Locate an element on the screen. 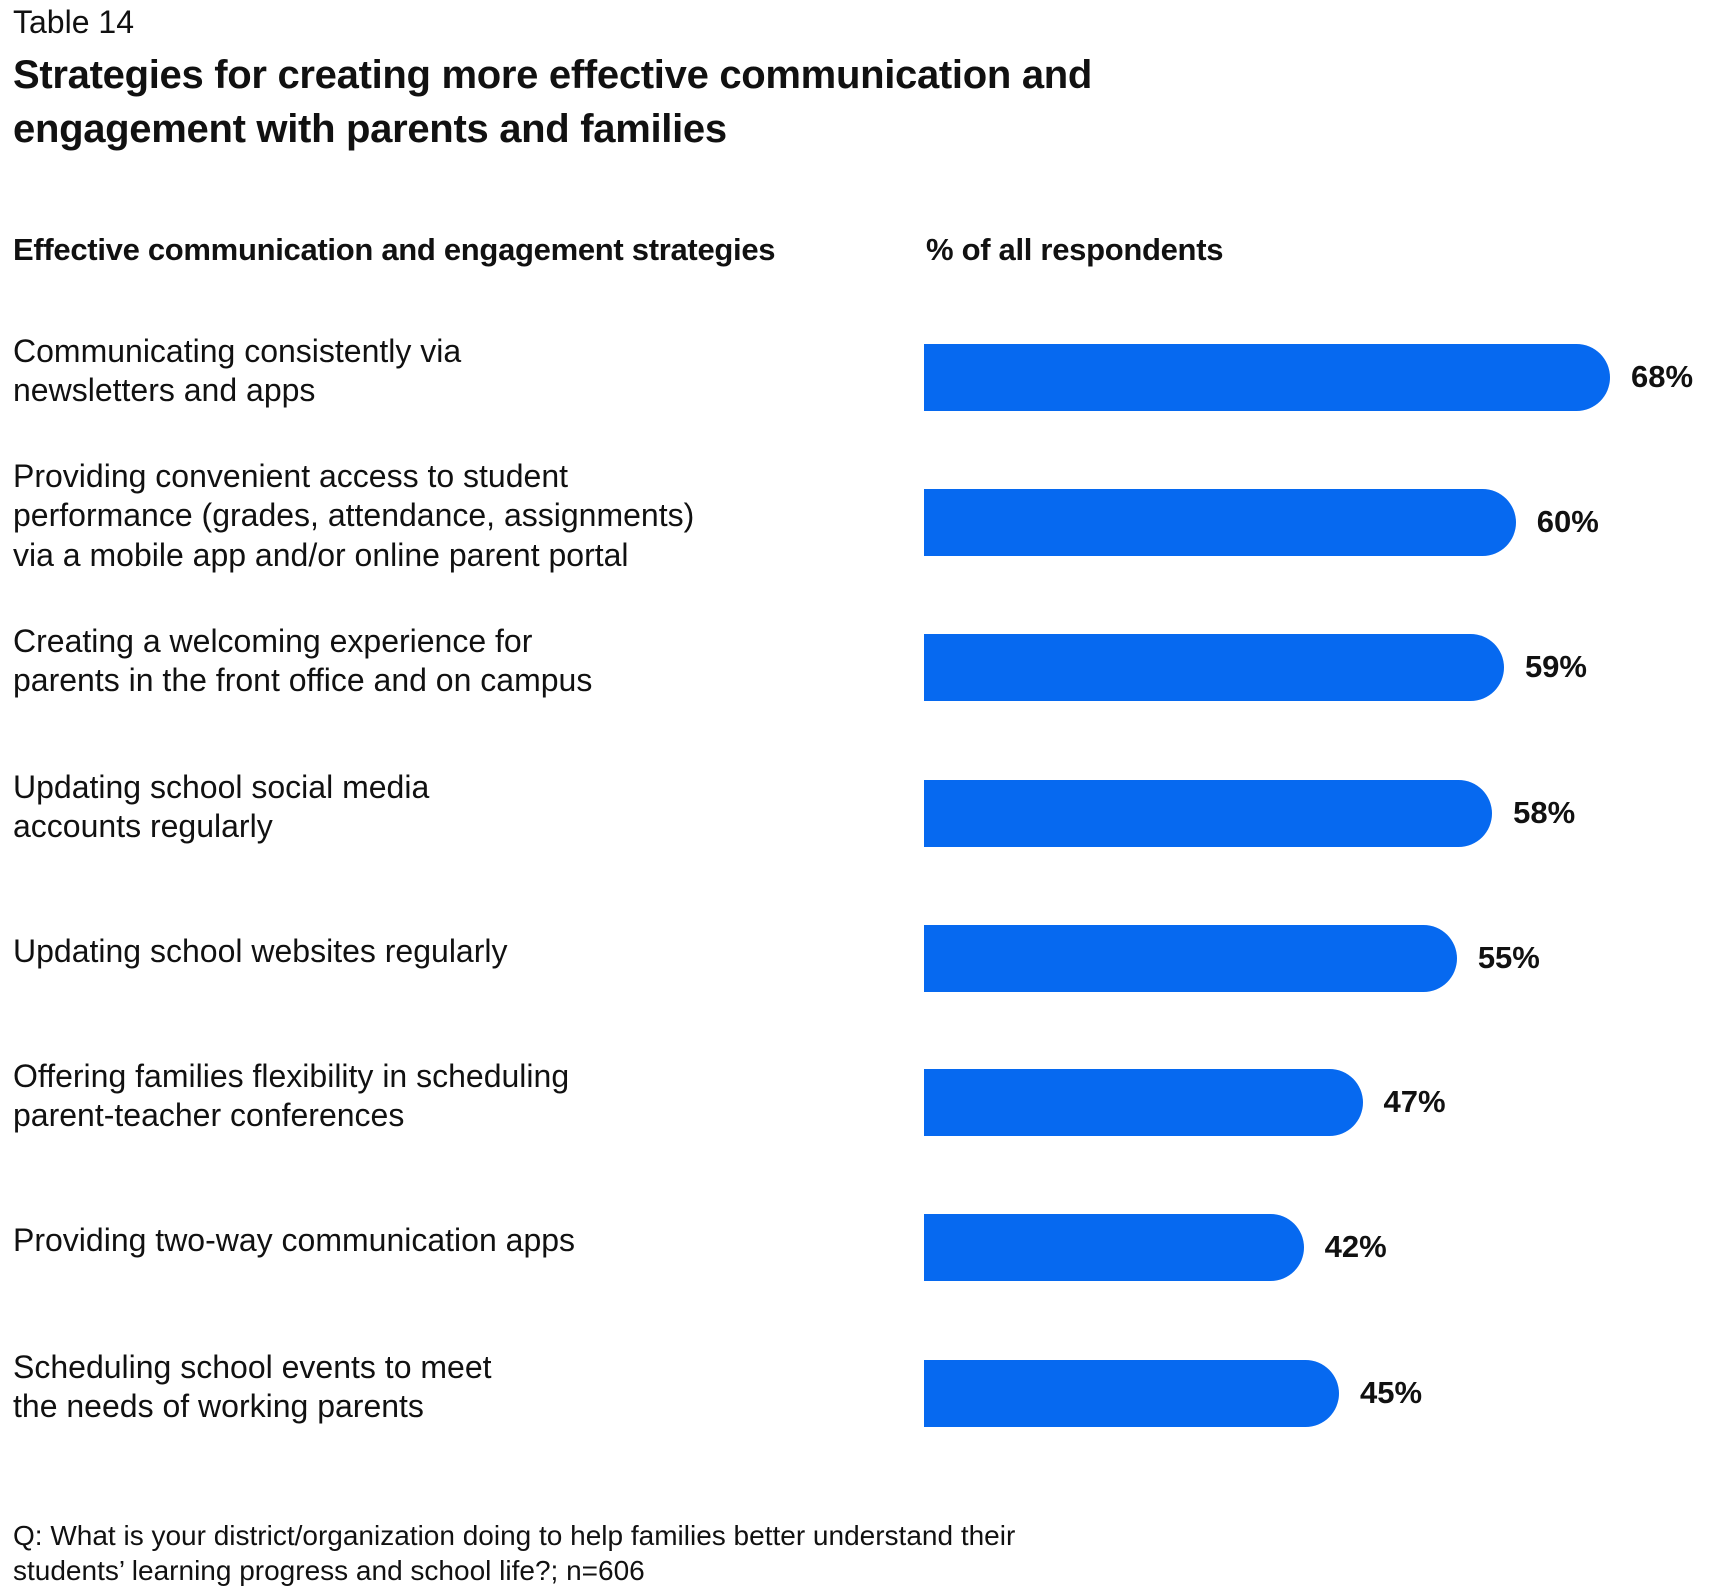 The height and width of the screenshot is (1592, 1712). value-label: 60% is located at coordinates (1567, 521).